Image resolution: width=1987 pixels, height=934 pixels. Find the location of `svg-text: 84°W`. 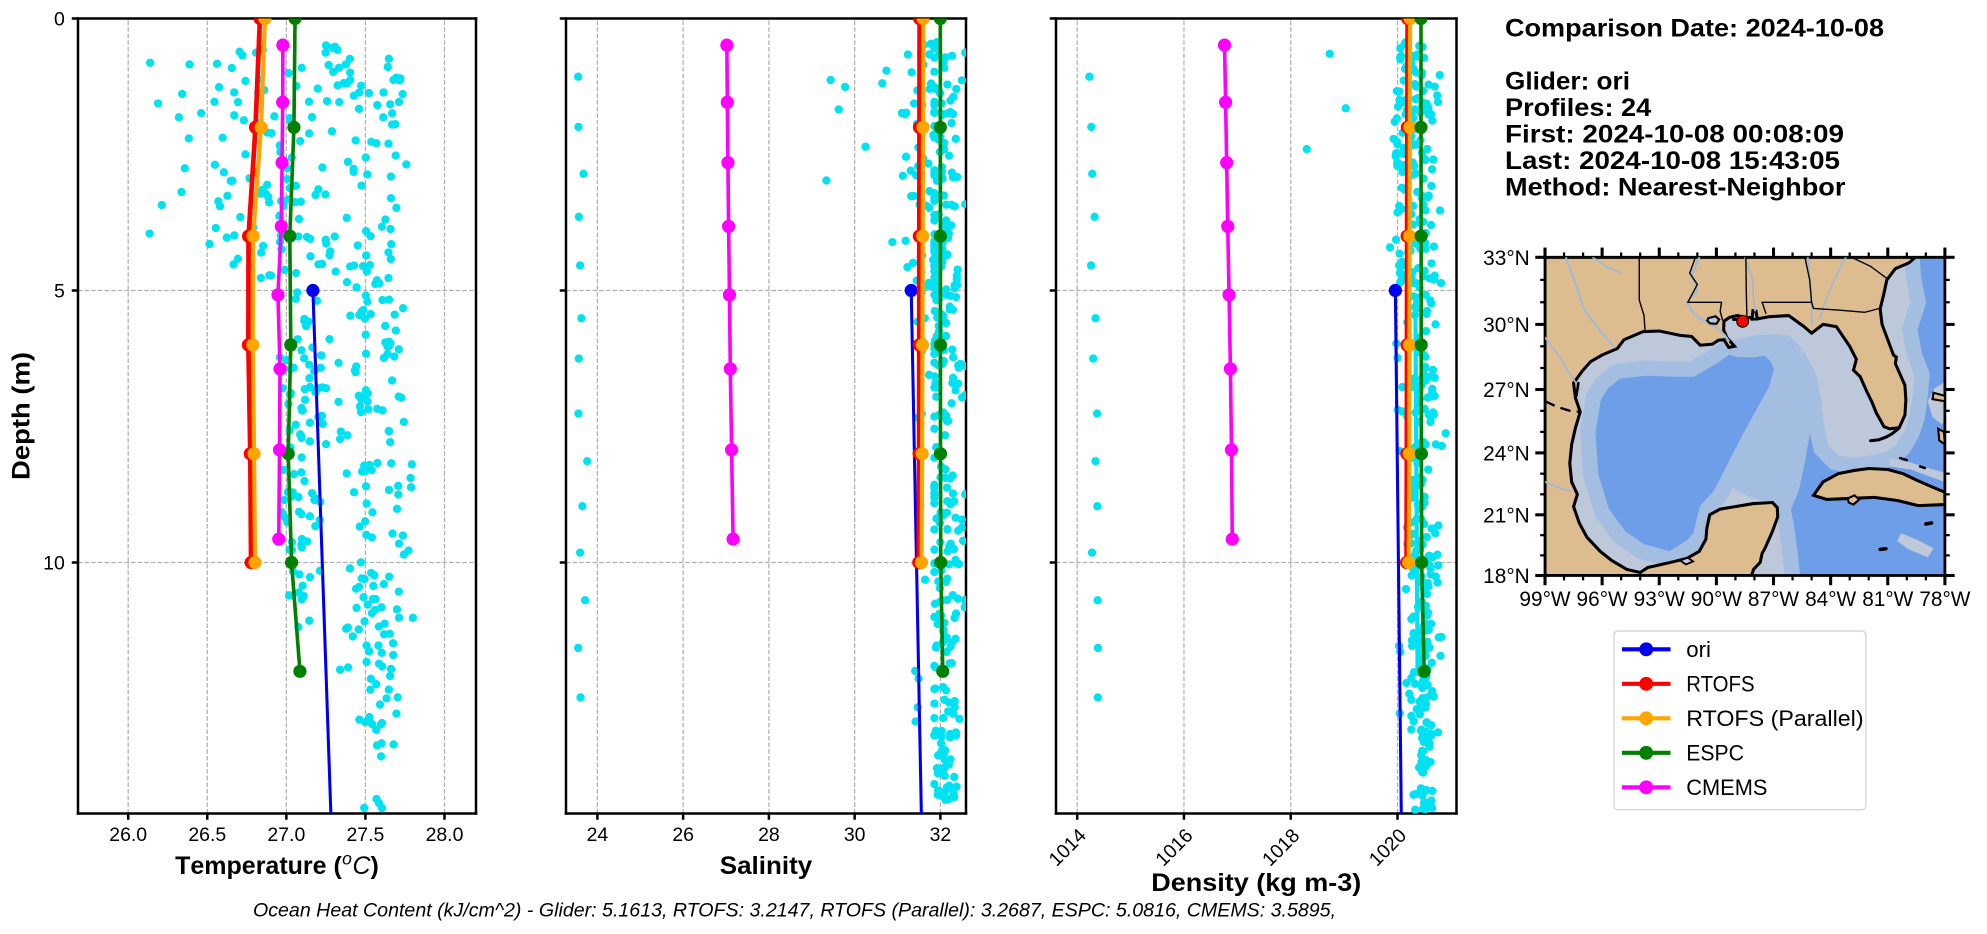

svg-text: 84°W is located at coordinates (1830, 599).